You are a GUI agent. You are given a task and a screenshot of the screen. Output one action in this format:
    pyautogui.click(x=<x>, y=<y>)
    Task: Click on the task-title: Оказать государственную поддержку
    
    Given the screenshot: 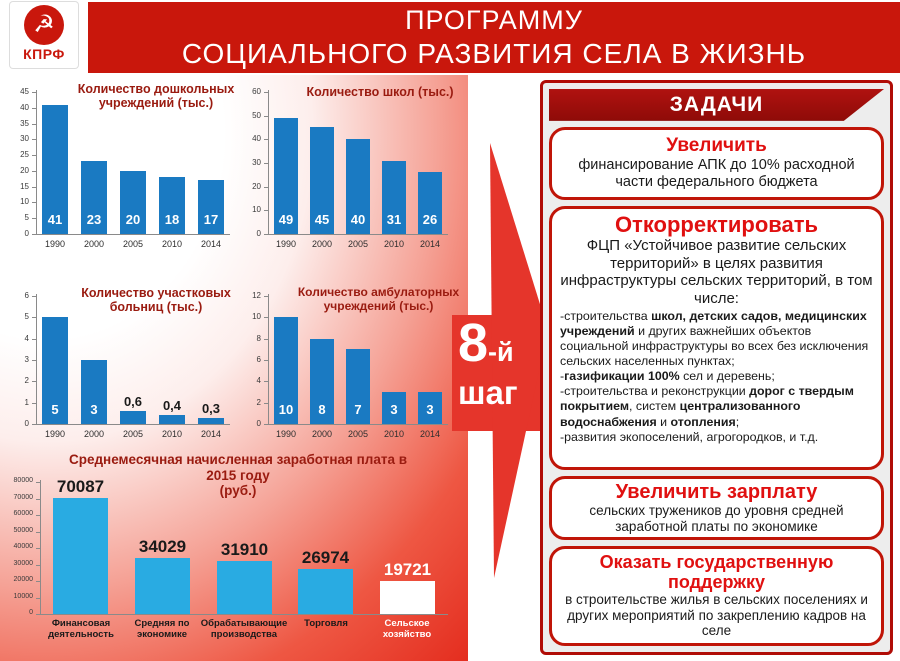 What is the action you would take?
    pyautogui.click(x=716, y=571)
    